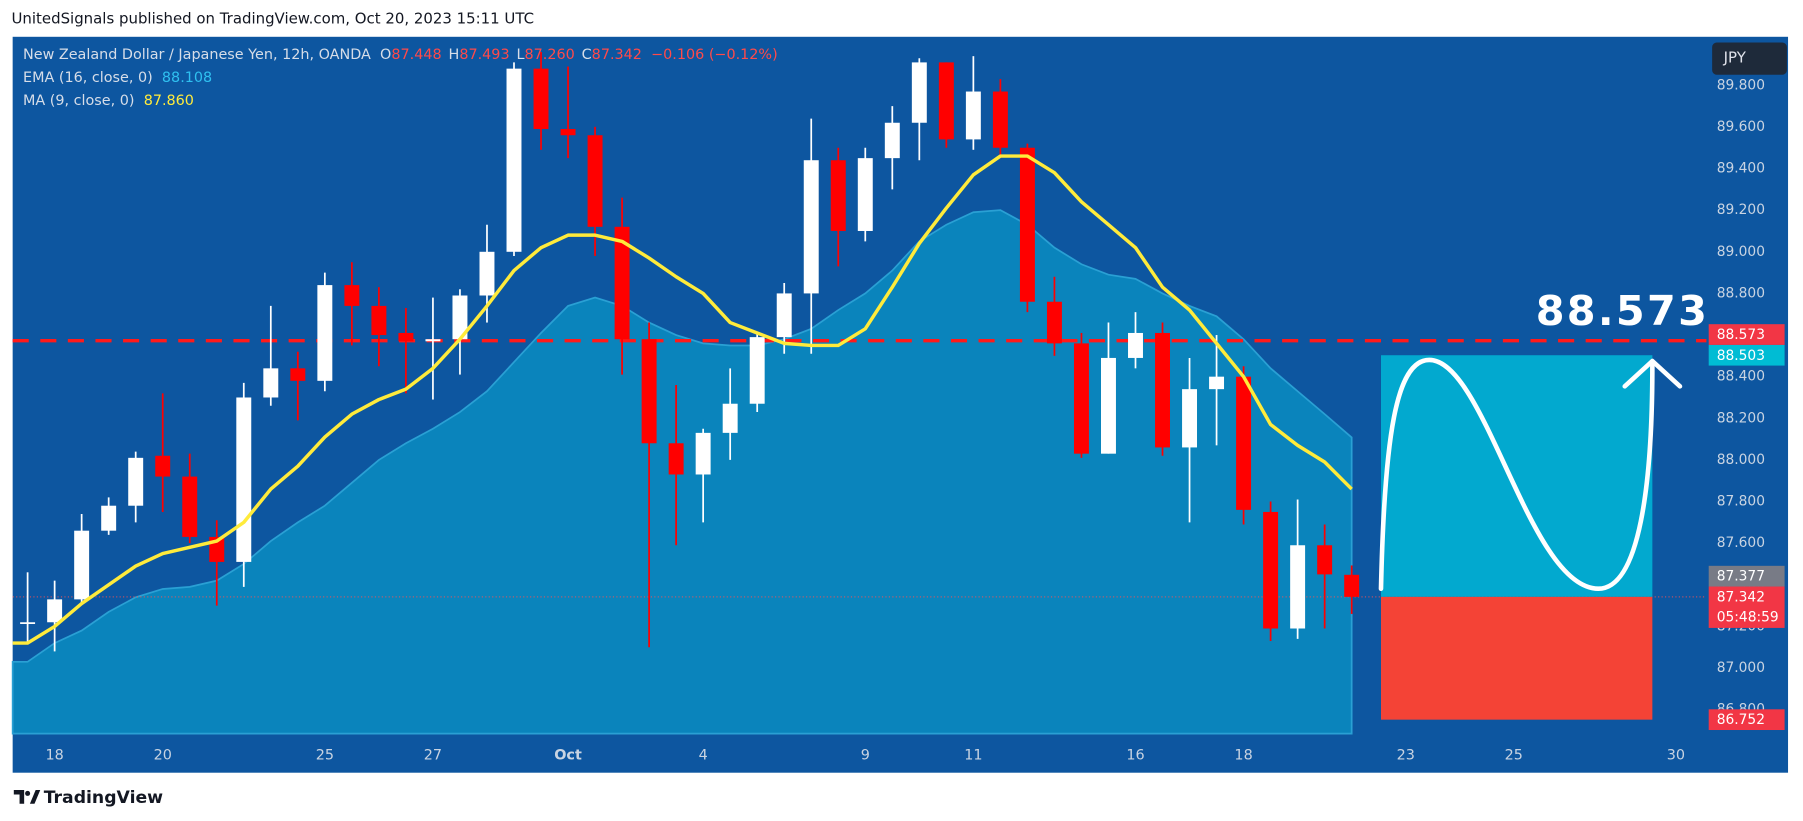  Describe the element at coordinates (163, 755) in the screenshot. I see `x-tick-label: 20` at that location.